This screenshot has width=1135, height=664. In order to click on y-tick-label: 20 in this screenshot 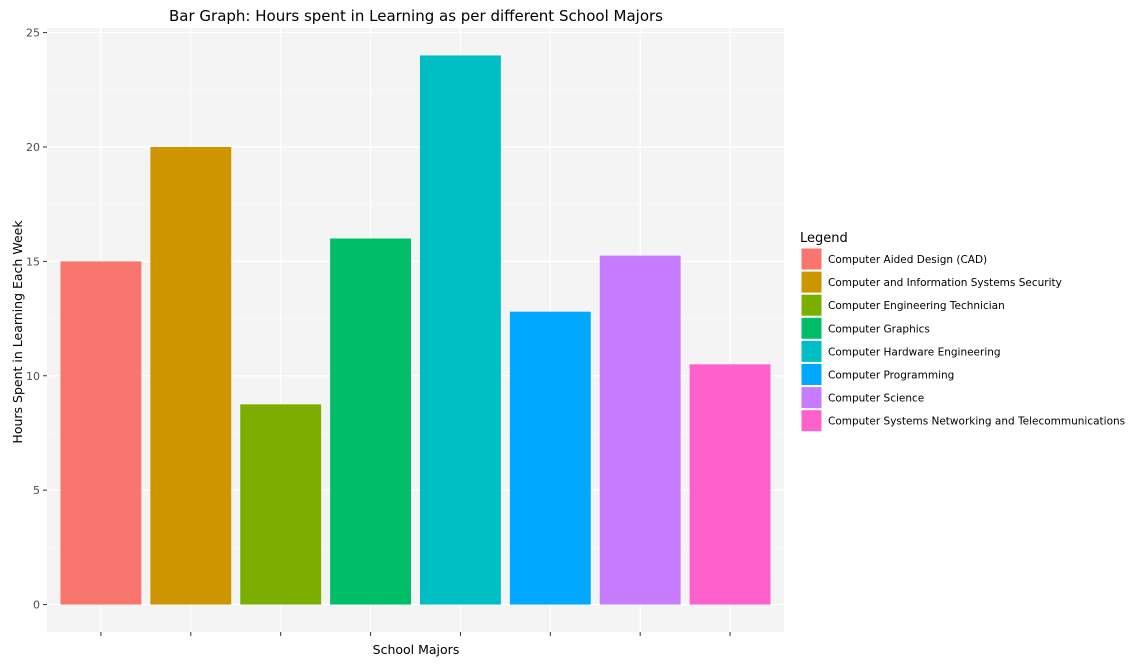, I will do `click(33, 147)`.